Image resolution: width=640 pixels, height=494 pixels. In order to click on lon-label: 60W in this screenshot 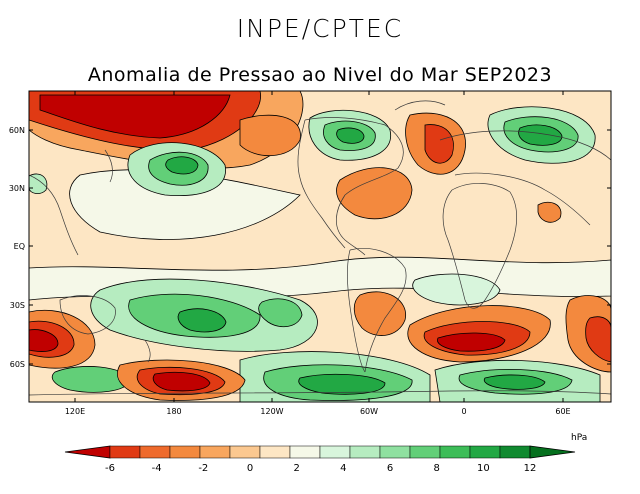, I will do `click(369, 411)`.